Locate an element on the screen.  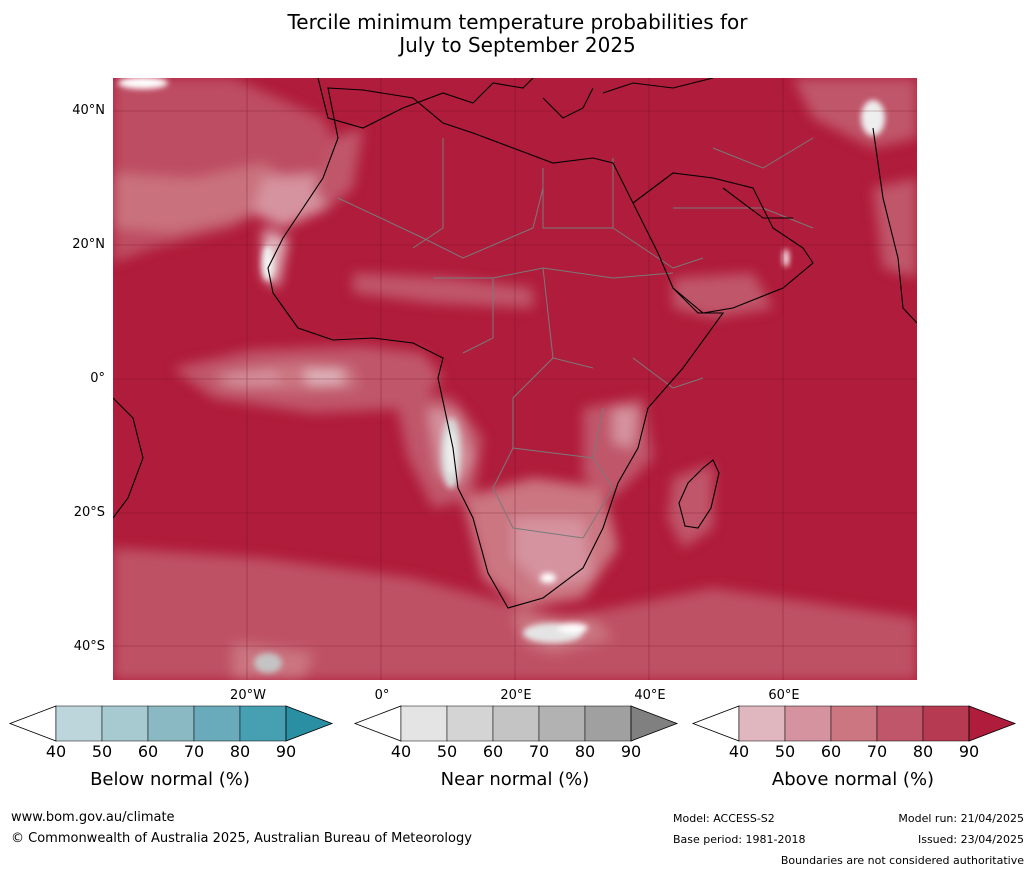
colorbar-above-normal-svg is located at coordinates (854, 723).